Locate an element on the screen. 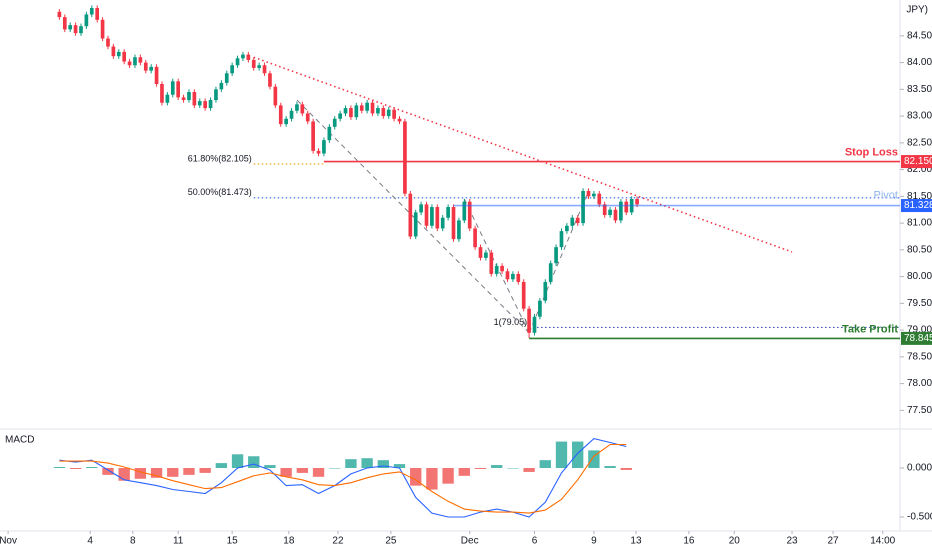 The width and height of the screenshot is (932, 550). x-tick-label: Nov is located at coordinates (8, 541).